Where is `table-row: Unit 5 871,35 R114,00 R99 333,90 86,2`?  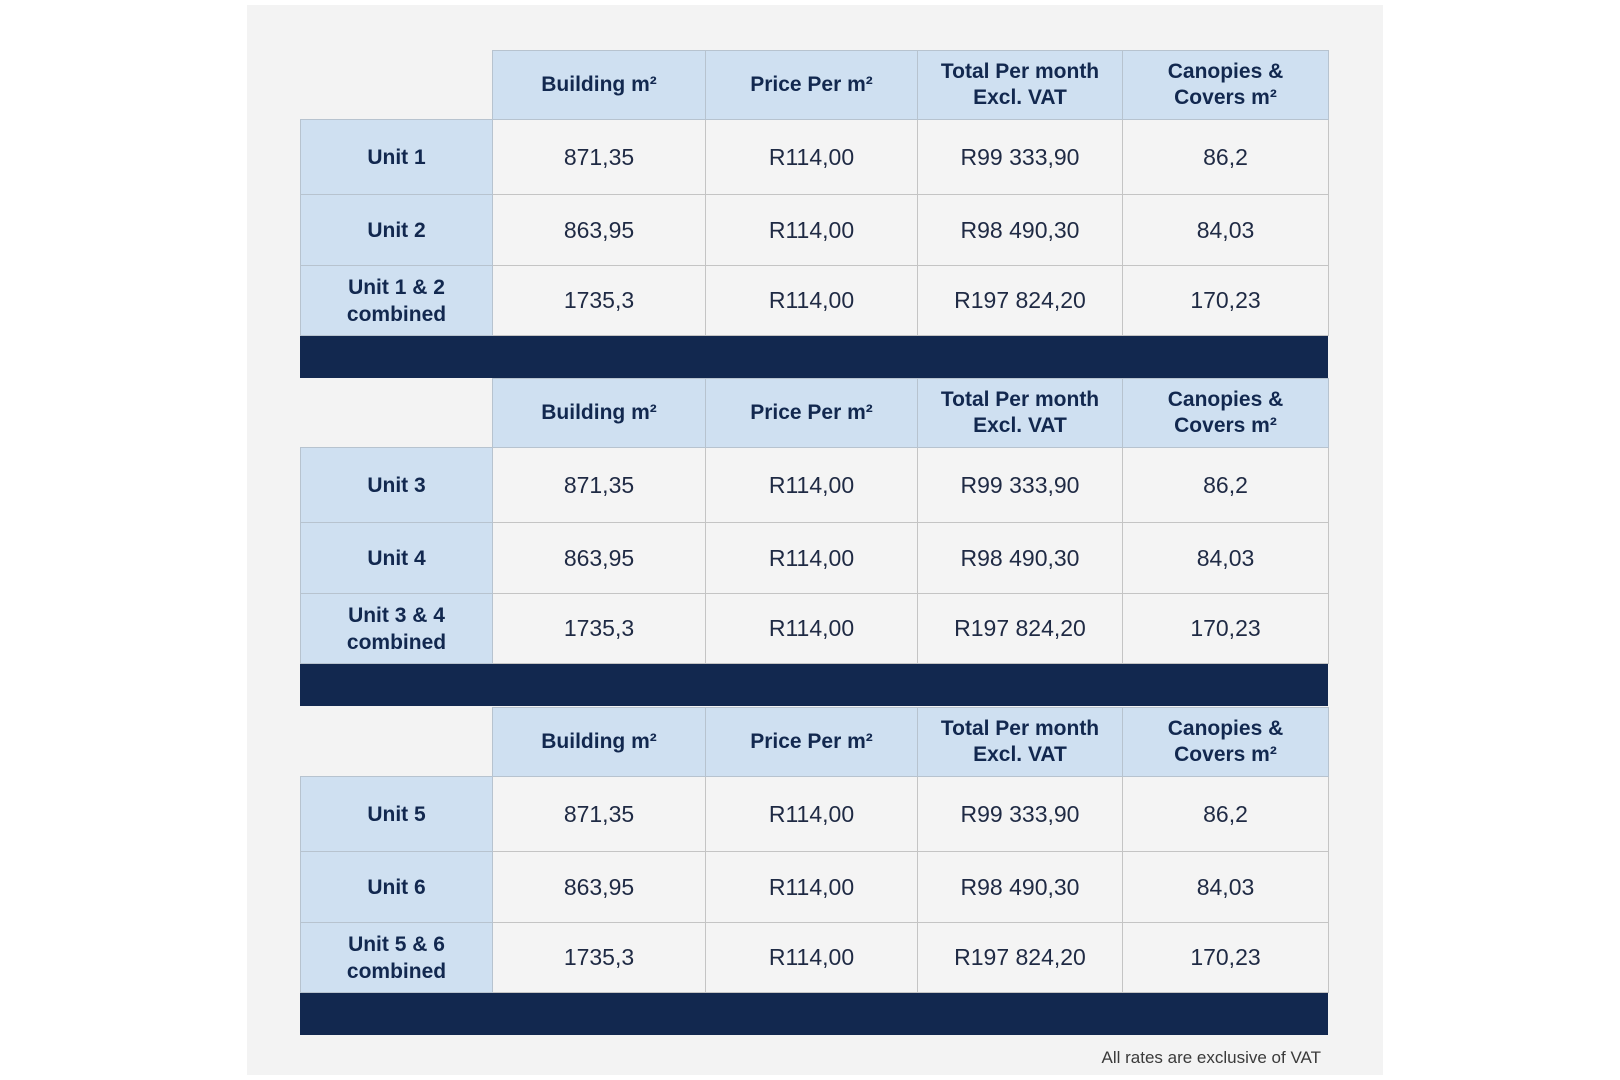
table-row: Unit 5 871,35 R114,00 R99 333,90 86,2 is located at coordinates (814, 814).